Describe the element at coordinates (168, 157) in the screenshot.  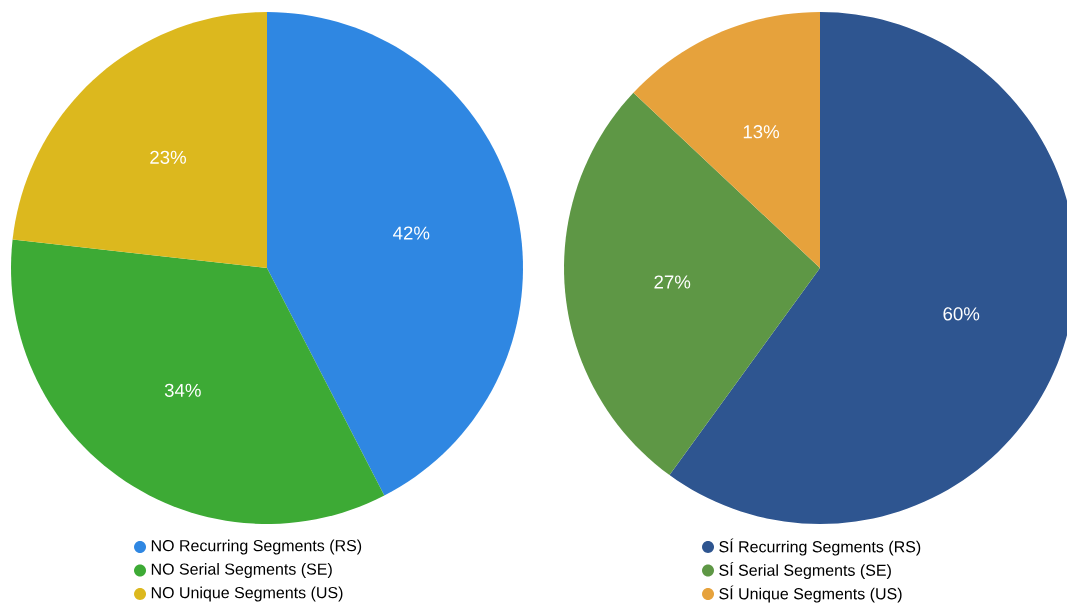
I see `data-label: 23%` at that location.